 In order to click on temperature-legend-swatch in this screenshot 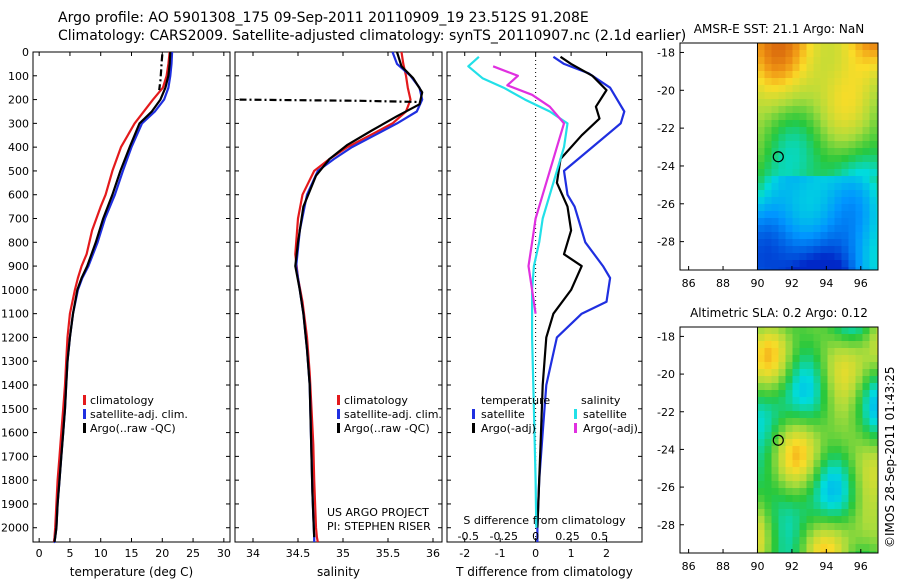, I will do `click(84, 414)`.